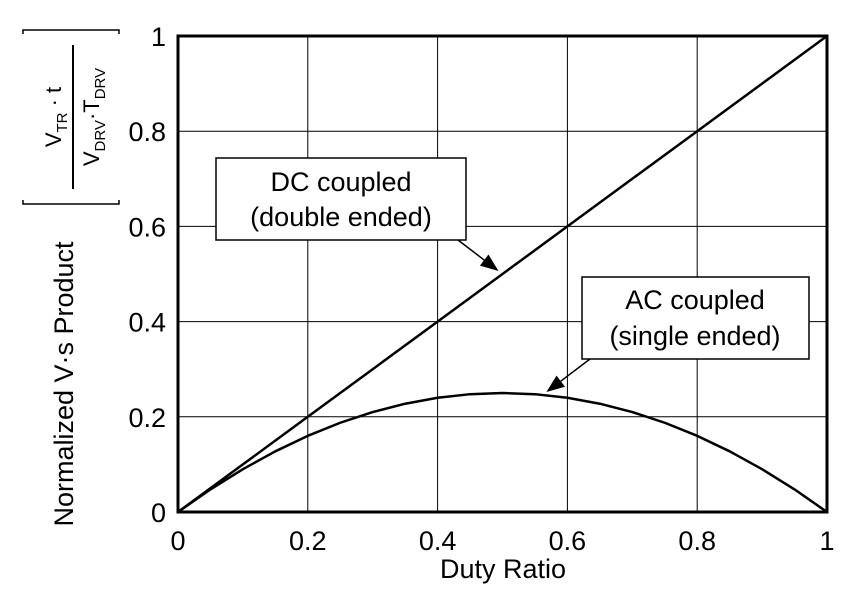 The image size is (859, 596). I want to click on x-tick-label: 0.6, so click(568, 541).